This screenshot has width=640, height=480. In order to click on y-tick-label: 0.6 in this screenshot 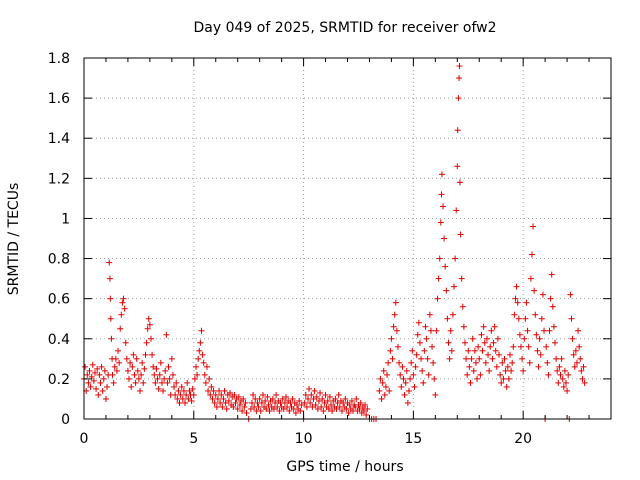, I will do `click(59, 300)`.